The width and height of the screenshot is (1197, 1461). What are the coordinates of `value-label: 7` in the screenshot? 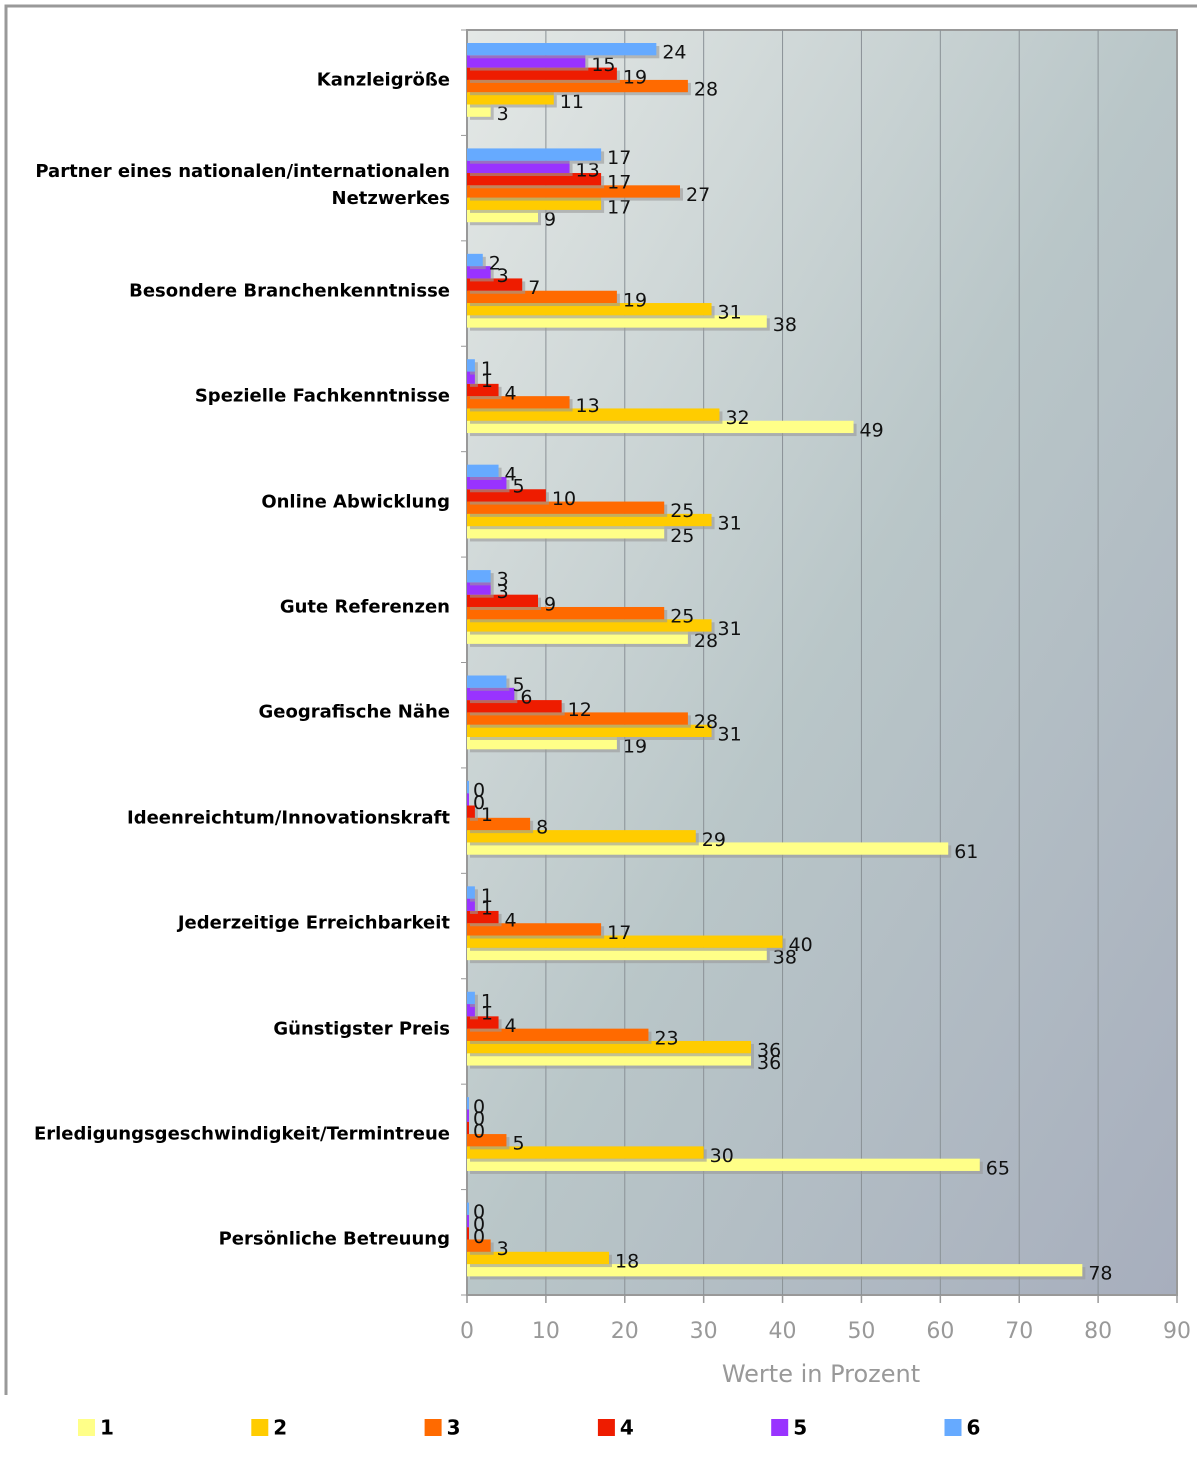 It's located at (534, 288).